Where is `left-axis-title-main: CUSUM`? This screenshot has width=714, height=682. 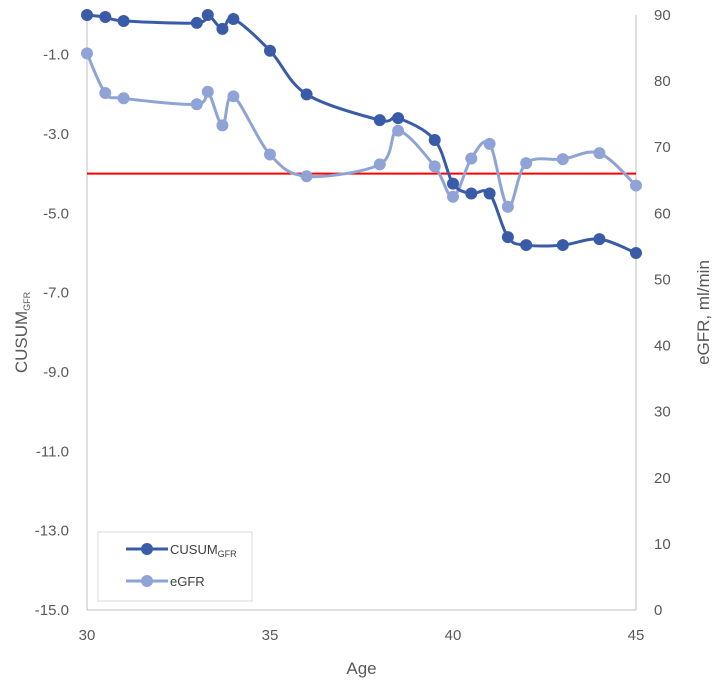 left-axis-title-main: CUSUM is located at coordinates (21, 342).